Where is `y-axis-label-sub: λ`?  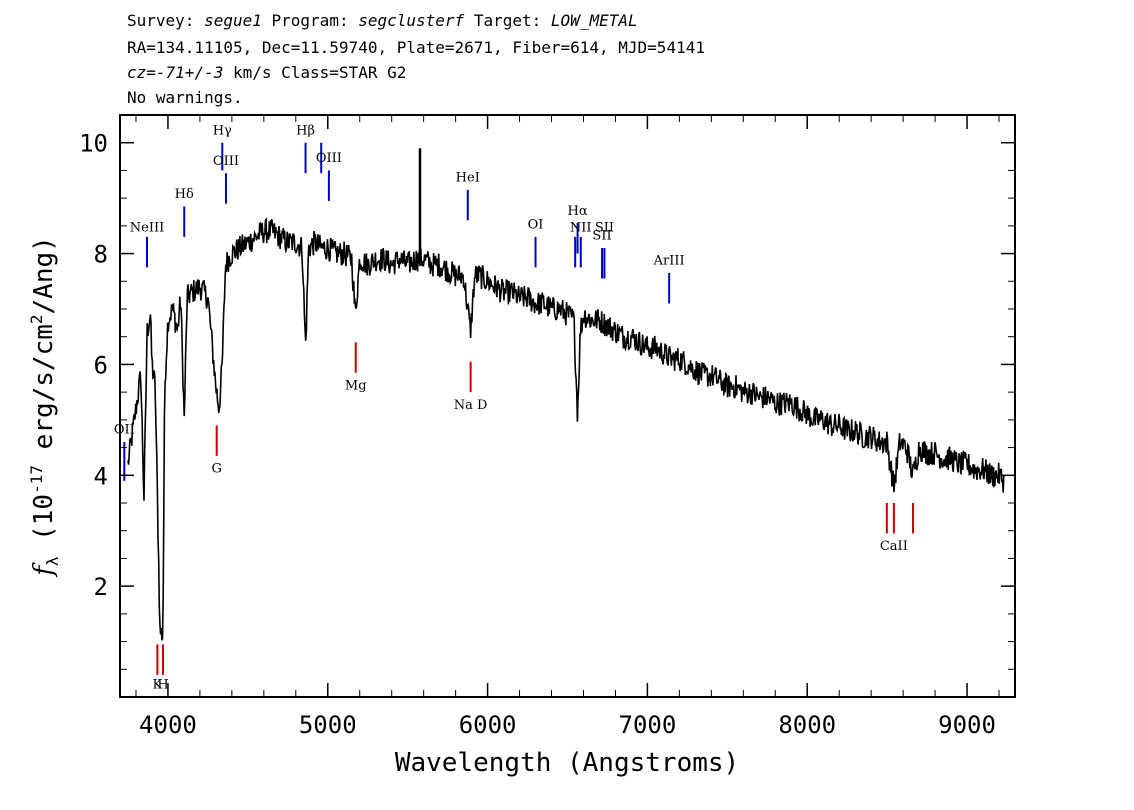 y-axis-label-sub: λ is located at coordinates (52, 561).